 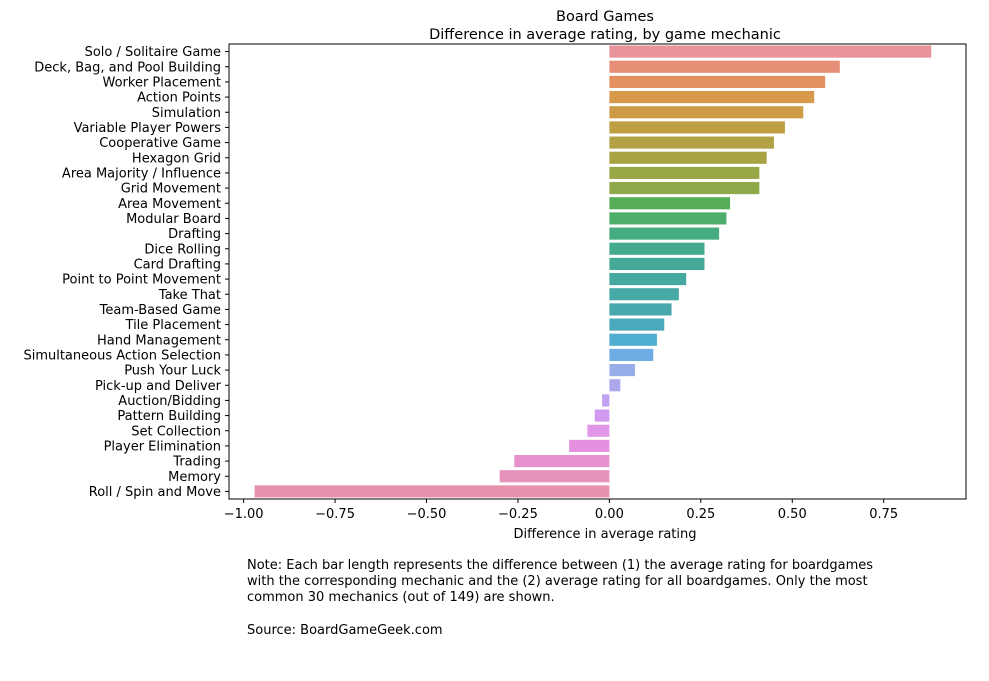 I want to click on bar-roll-spin-and-move, so click(x=432, y=491).